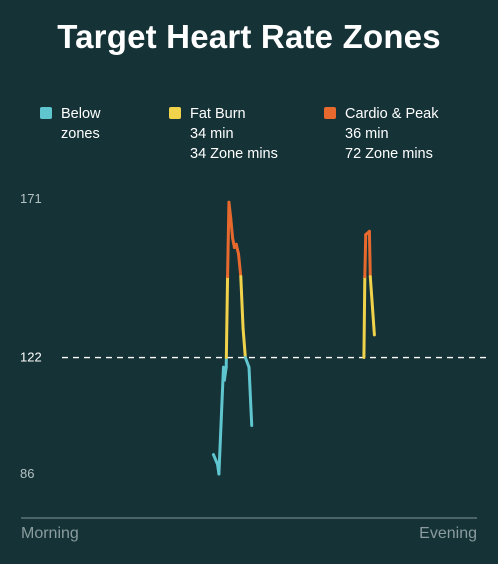 The image size is (498, 564). Describe the element at coordinates (218, 114) in the screenshot. I see `legend-label-fat-burn: Fat Burn` at that location.